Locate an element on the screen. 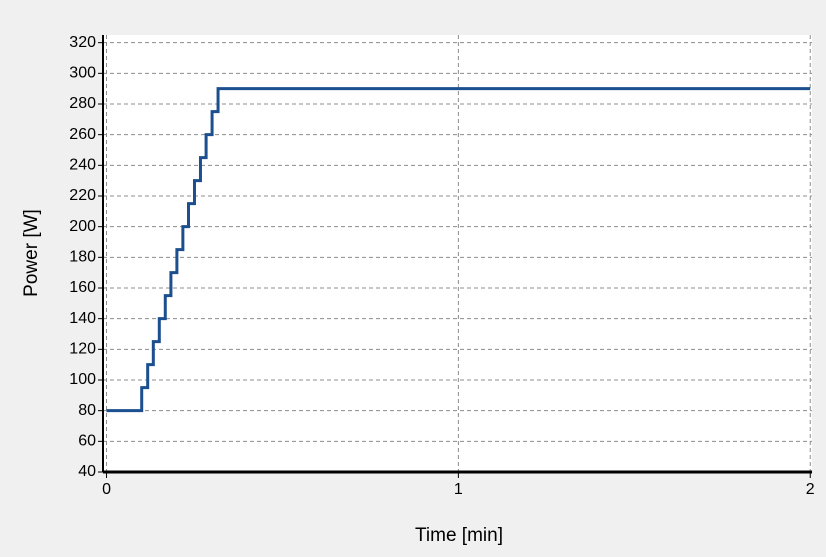 This screenshot has height=557, width=826. y-tick-label: 100 is located at coordinates (82, 379).